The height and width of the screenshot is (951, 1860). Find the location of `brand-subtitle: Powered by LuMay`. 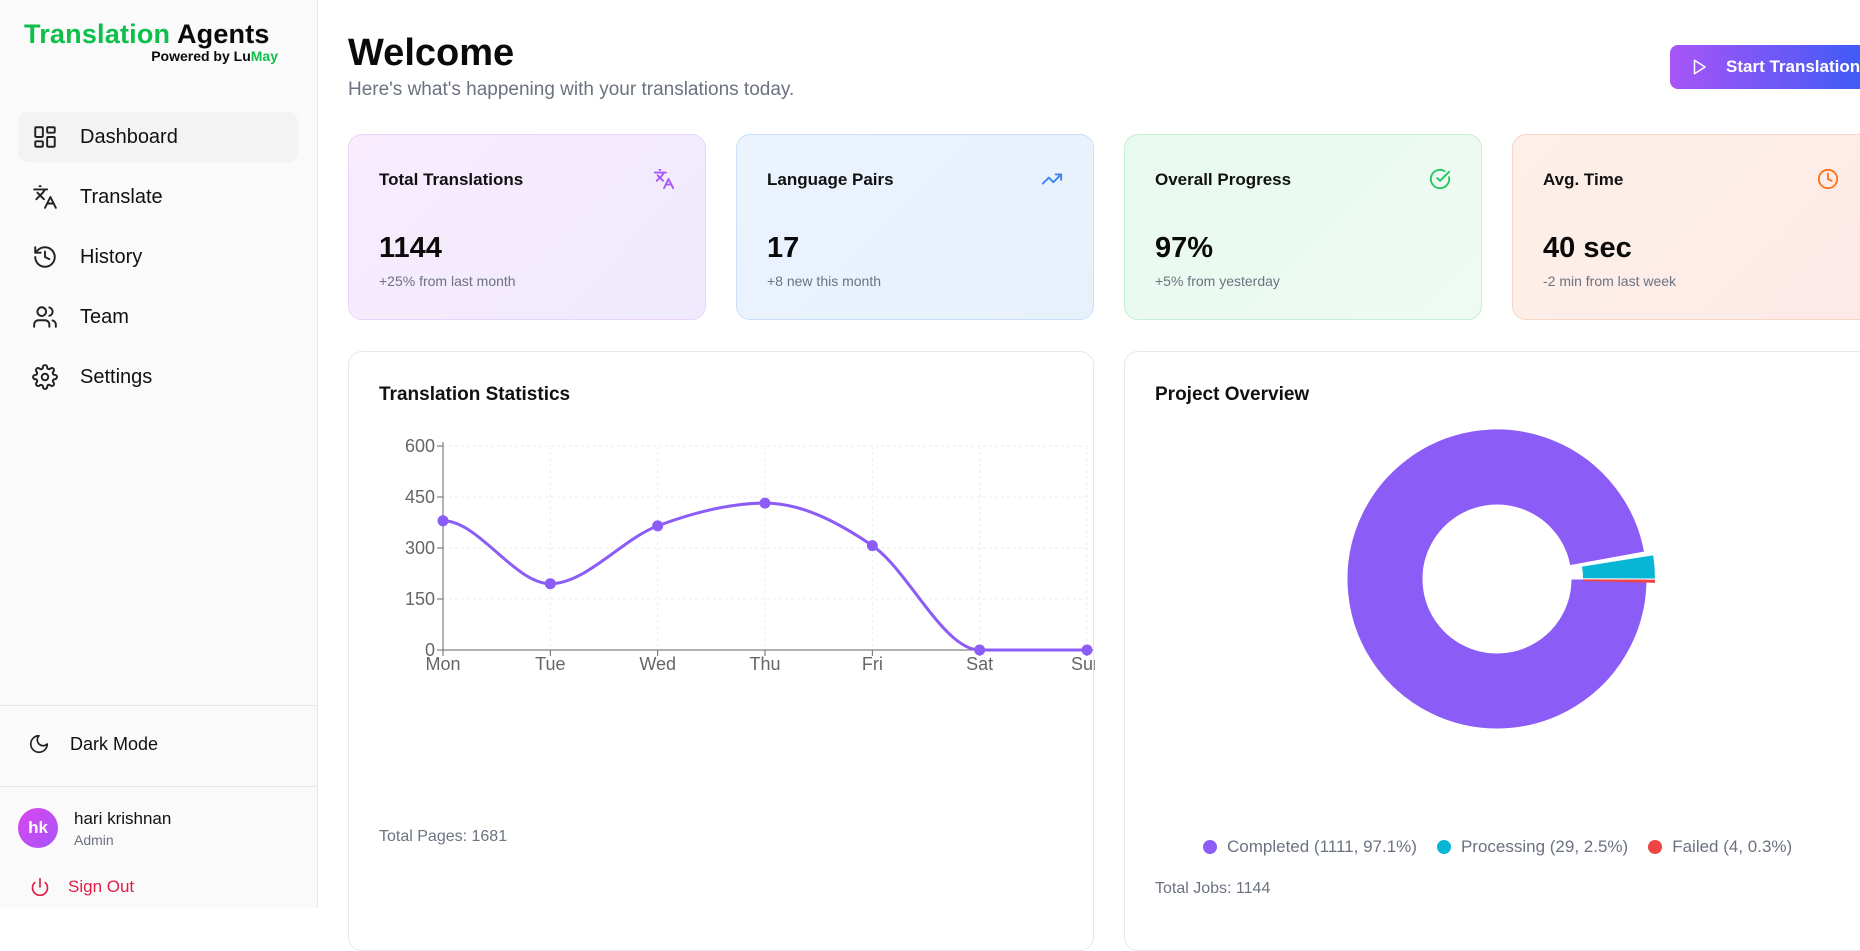

brand-subtitle: Powered by LuMay is located at coordinates (214, 56).